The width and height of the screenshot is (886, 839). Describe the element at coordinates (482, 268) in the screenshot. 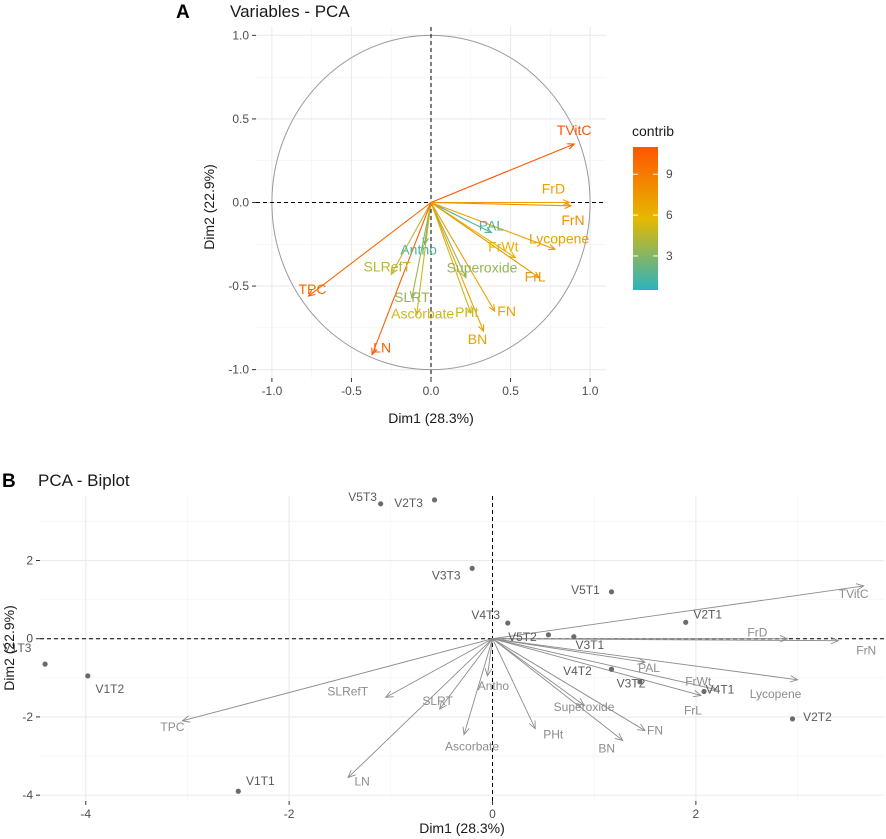

I see `variable-label-superoxide: Superoxide` at that location.